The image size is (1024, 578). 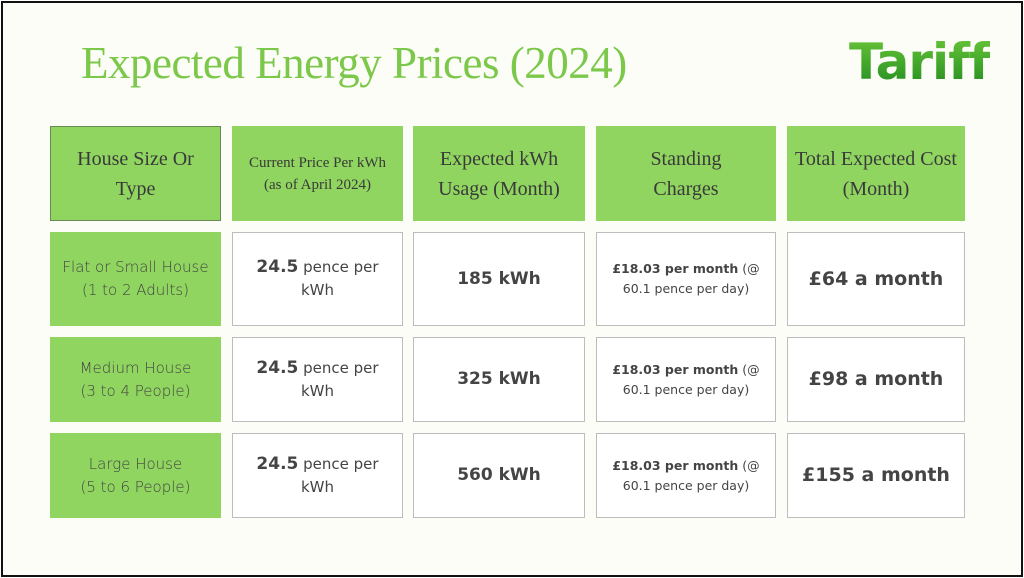 I want to click on house-people: (3 to 4 People), so click(x=135, y=390).